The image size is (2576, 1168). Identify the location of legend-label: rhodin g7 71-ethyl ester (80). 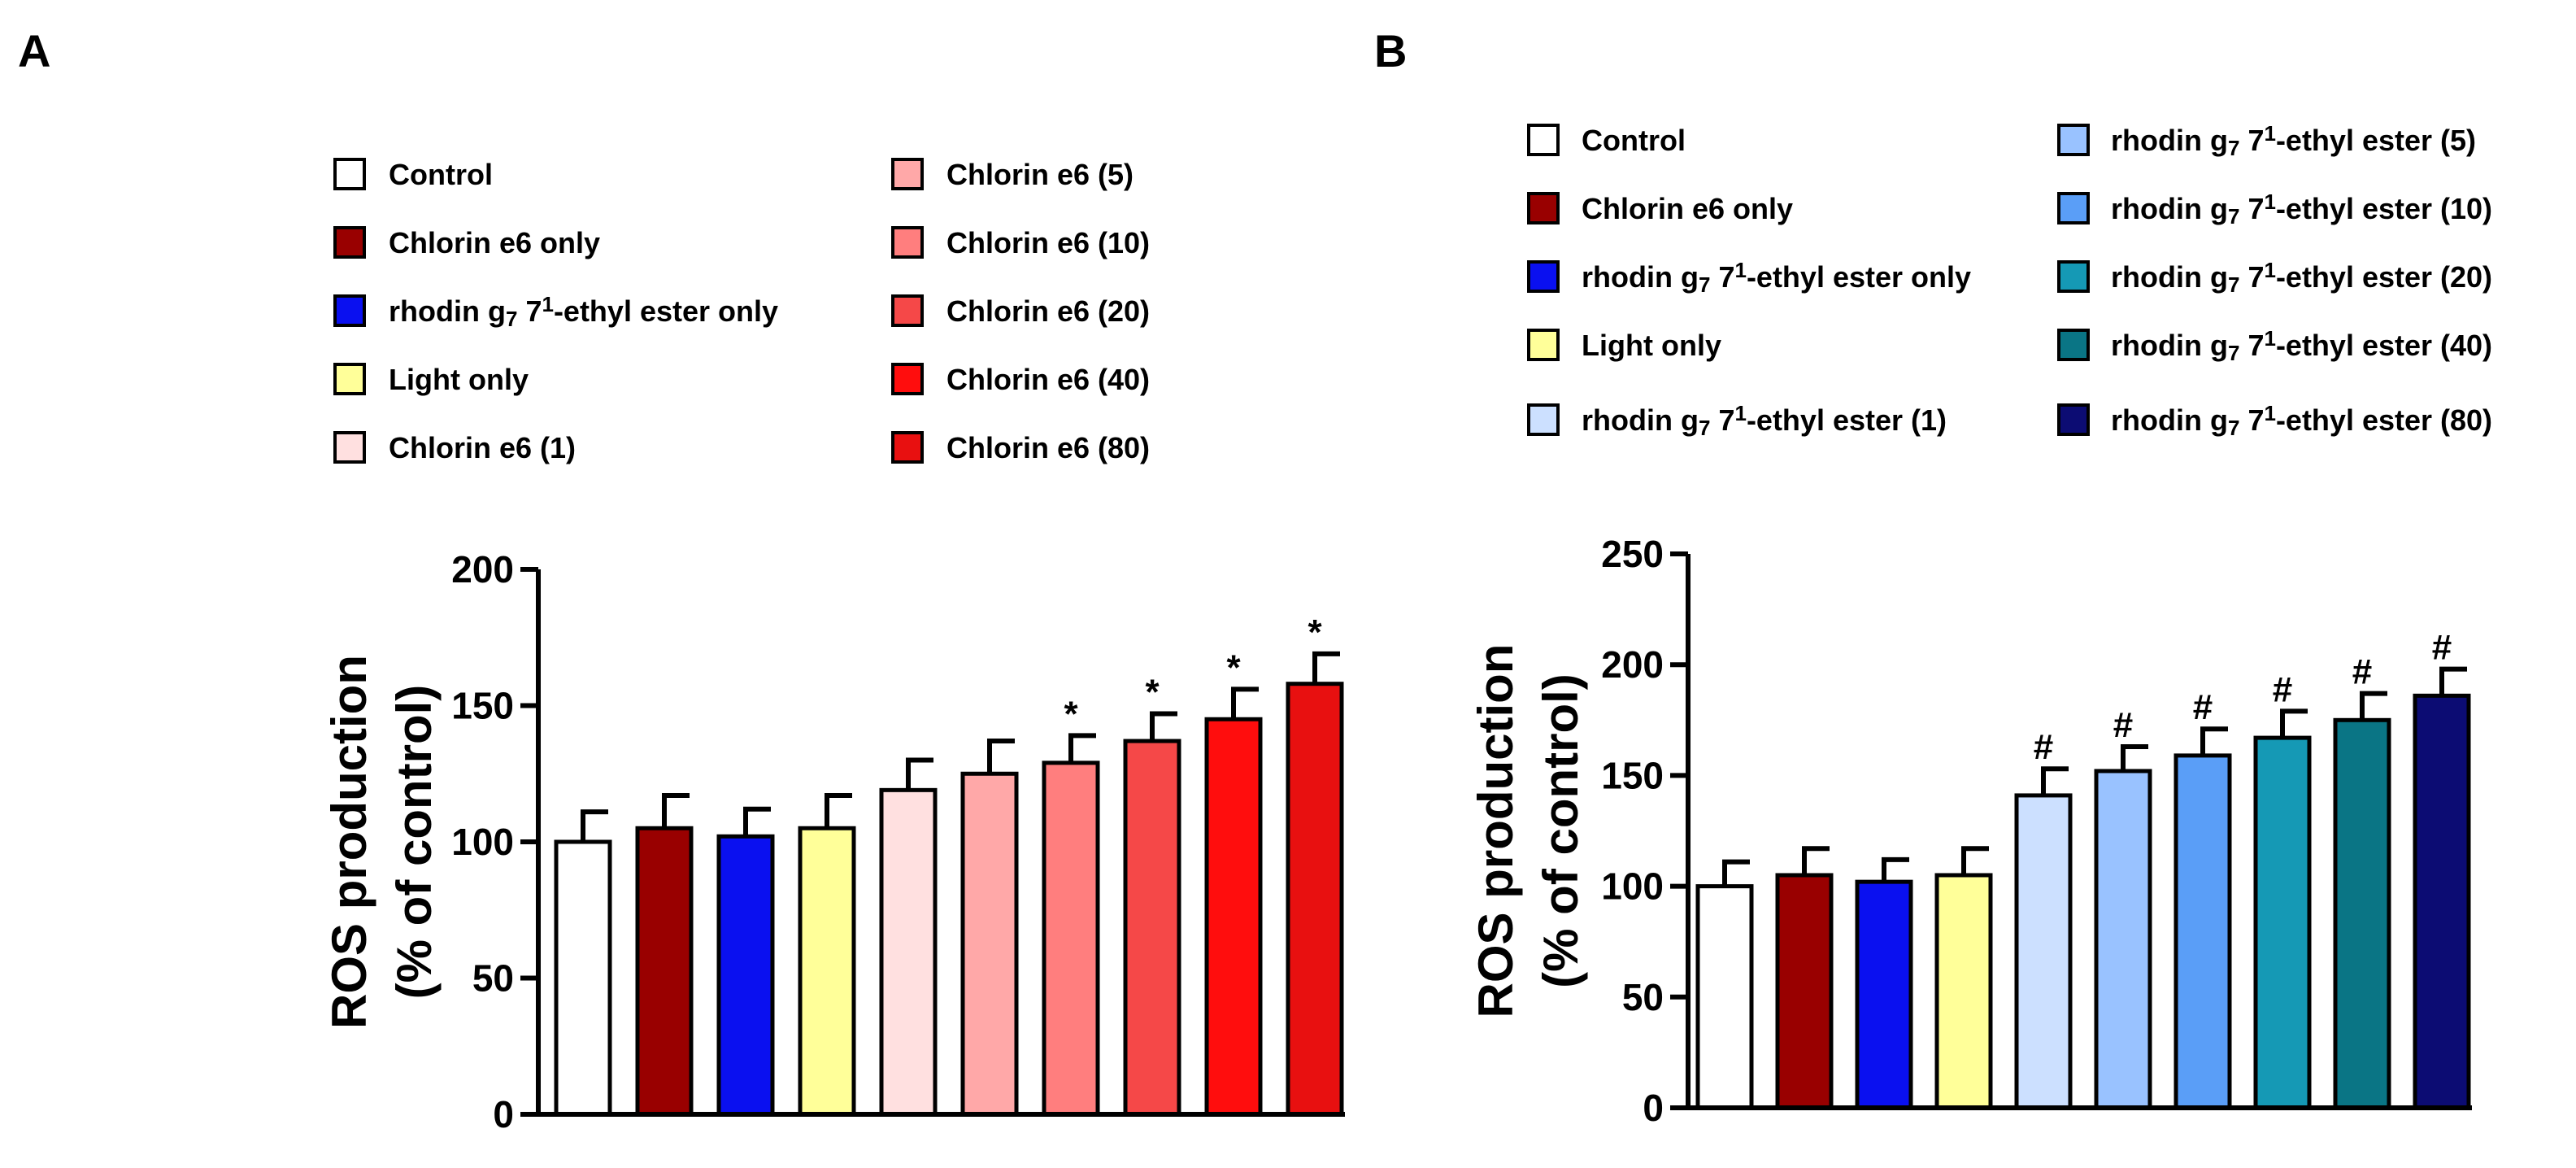
(2301, 420).